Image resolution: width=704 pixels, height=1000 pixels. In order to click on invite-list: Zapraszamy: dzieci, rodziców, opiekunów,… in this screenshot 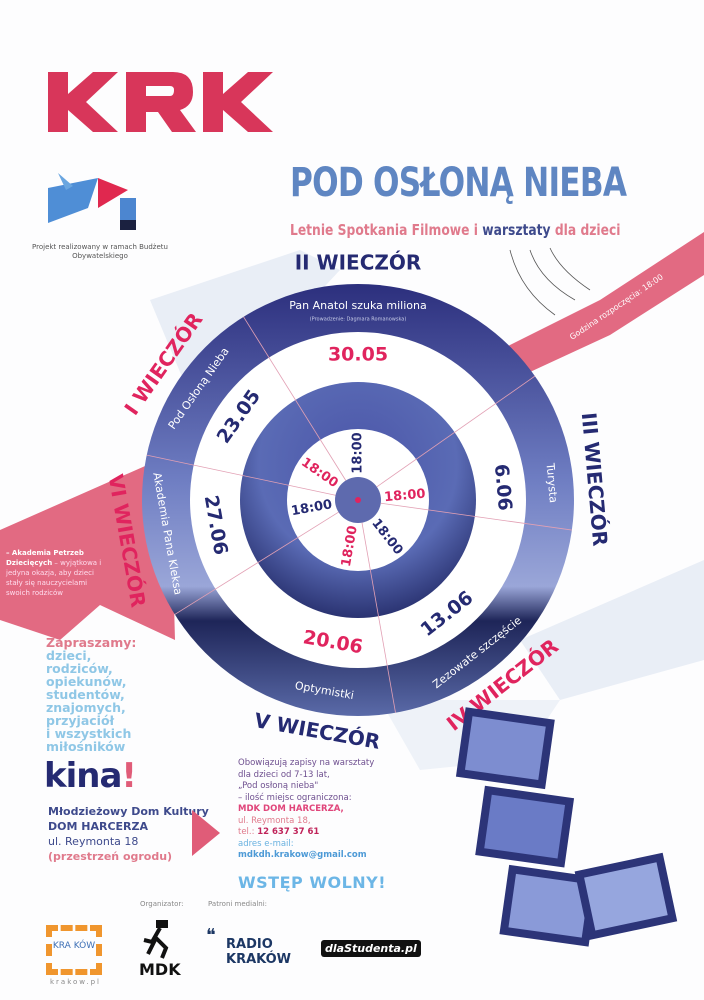, I will do `click(91, 694)`.